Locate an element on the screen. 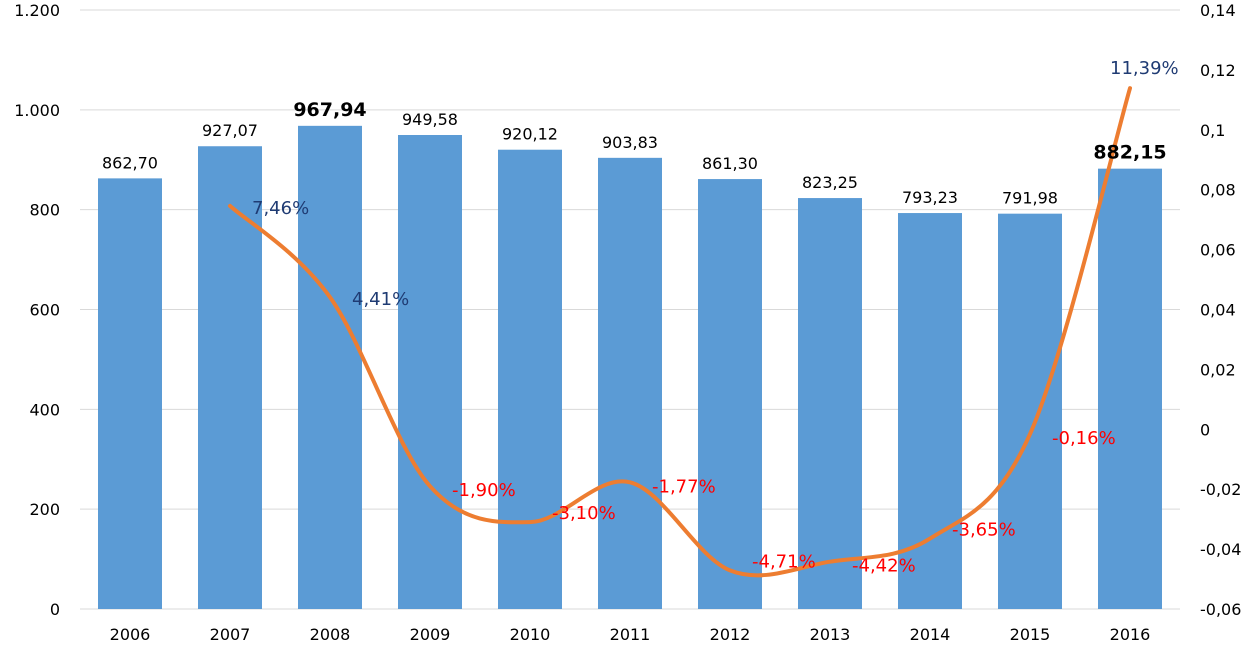 Image resolution: width=1257 pixels, height=646 pixels. x-axis-tick-label: 2013 is located at coordinates (830, 634).